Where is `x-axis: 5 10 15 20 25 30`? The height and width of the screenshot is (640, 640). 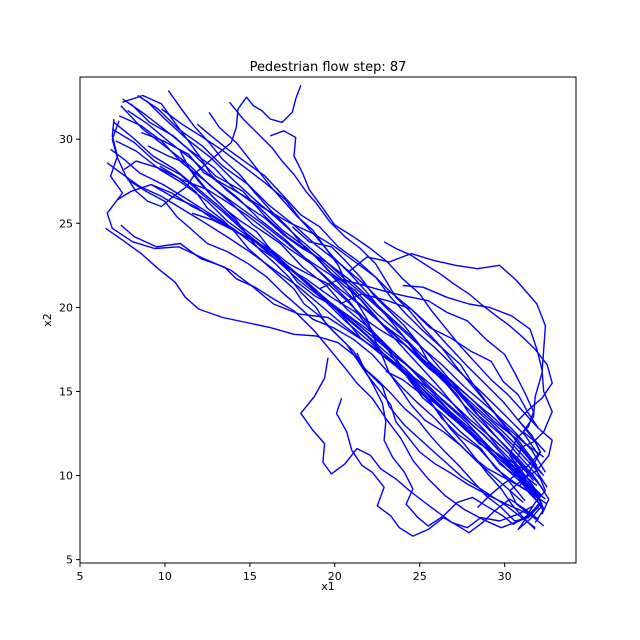
x-axis: 5 10 15 20 25 30 is located at coordinates (294, 573).